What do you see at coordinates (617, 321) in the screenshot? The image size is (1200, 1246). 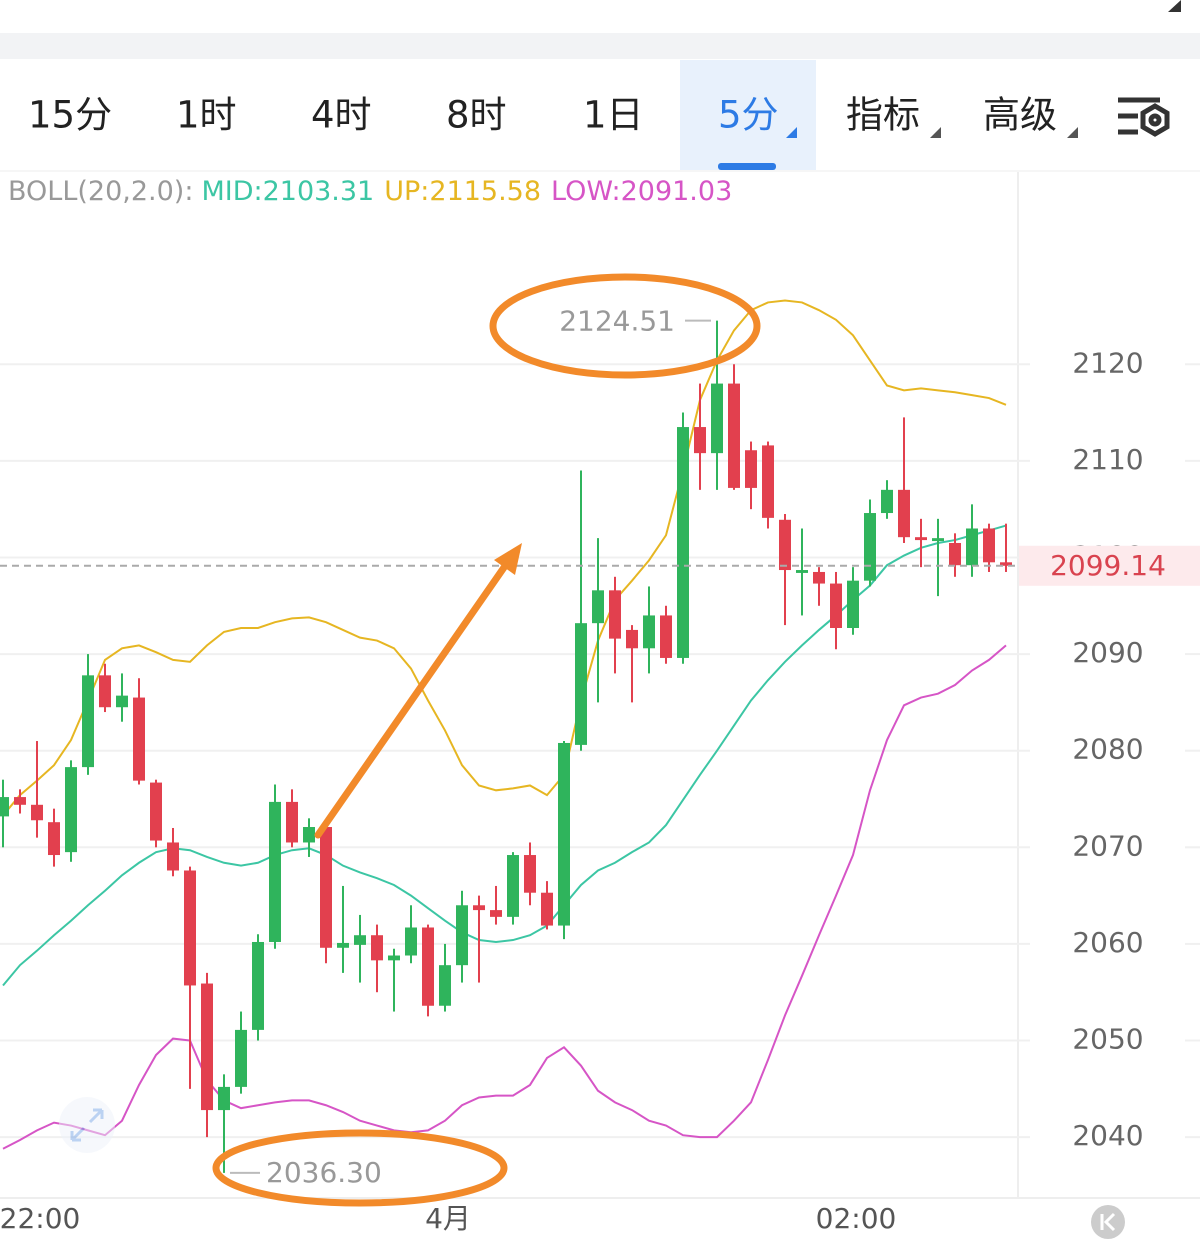 I see `max-label: 2124.51` at bounding box center [617, 321].